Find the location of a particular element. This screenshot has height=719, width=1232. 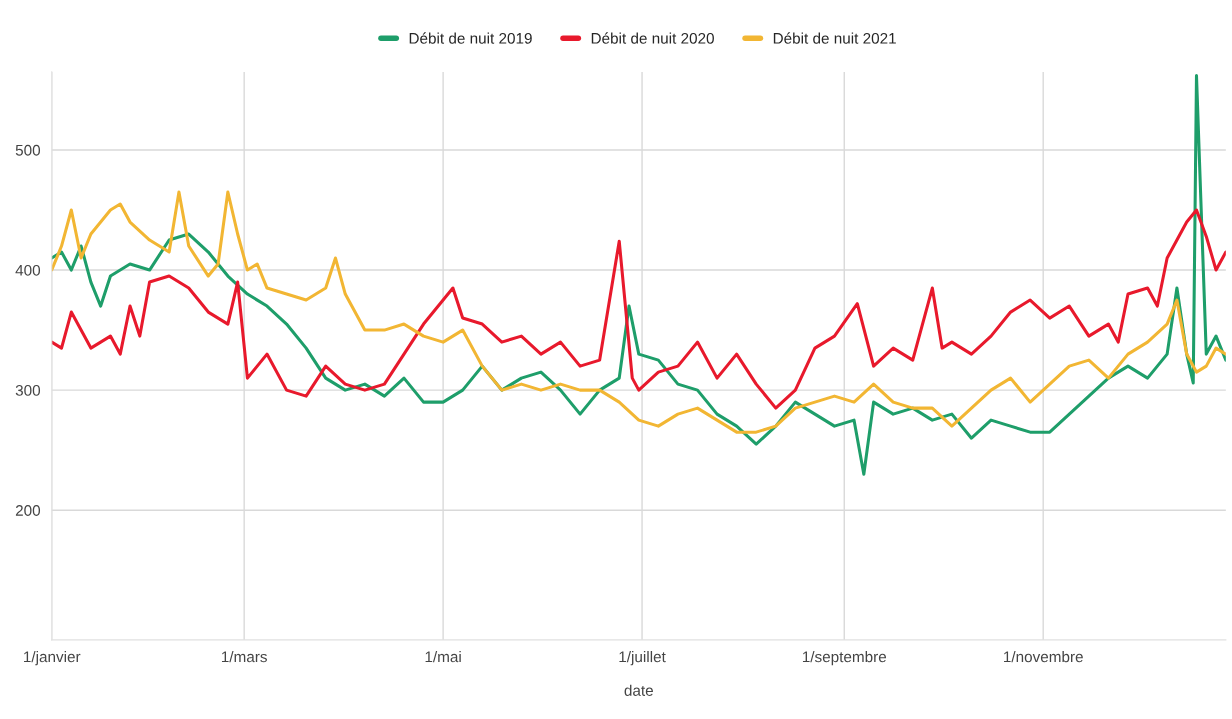

legend-label: Débit de nuit 2020 is located at coordinates (652, 38).